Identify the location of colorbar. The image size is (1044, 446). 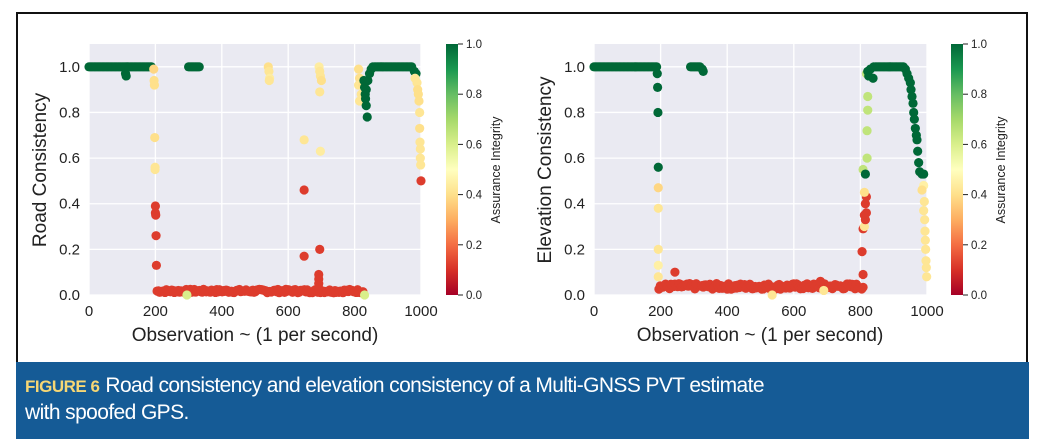
(452, 169).